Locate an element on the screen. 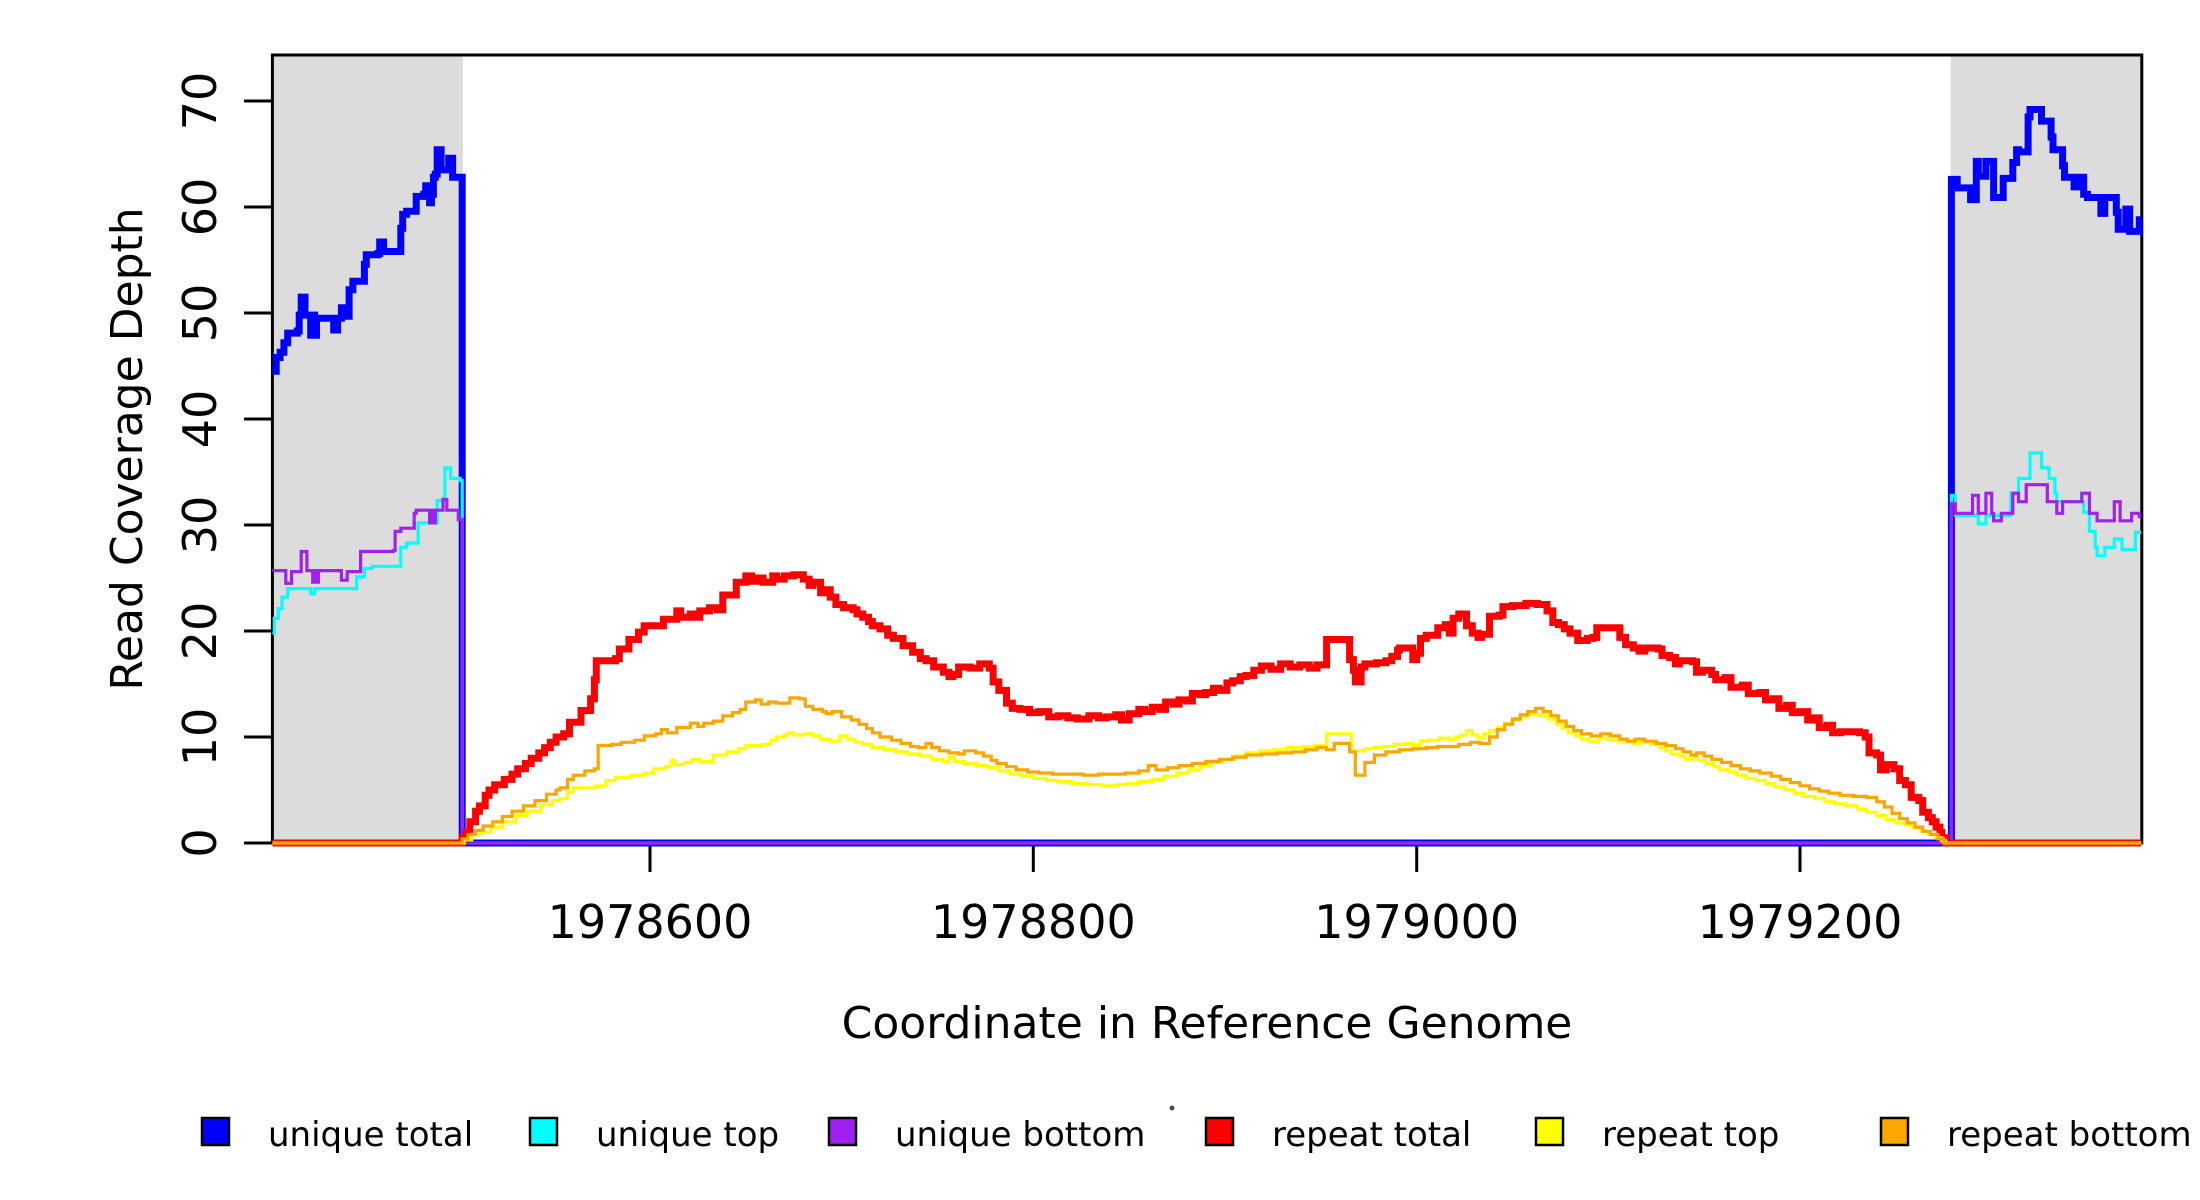 This screenshot has width=2200, height=1200. y-tick-label: 30 is located at coordinates (200, 525).